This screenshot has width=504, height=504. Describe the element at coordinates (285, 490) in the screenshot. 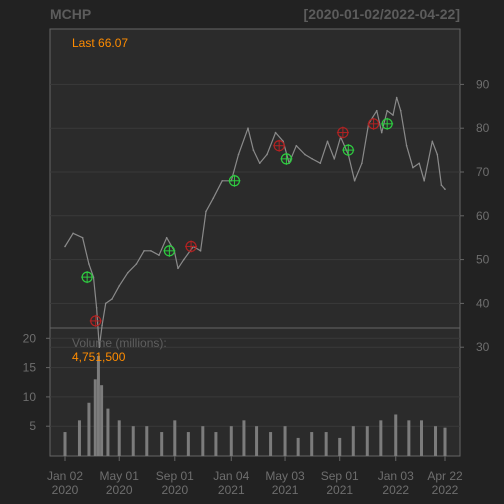

I see `time-tick-year: 2021` at that location.